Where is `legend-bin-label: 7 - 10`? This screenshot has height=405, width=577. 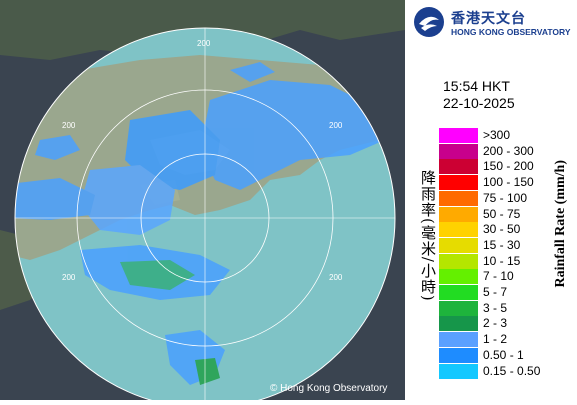
legend-bin-label: 7 - 10 is located at coordinates (498, 276).